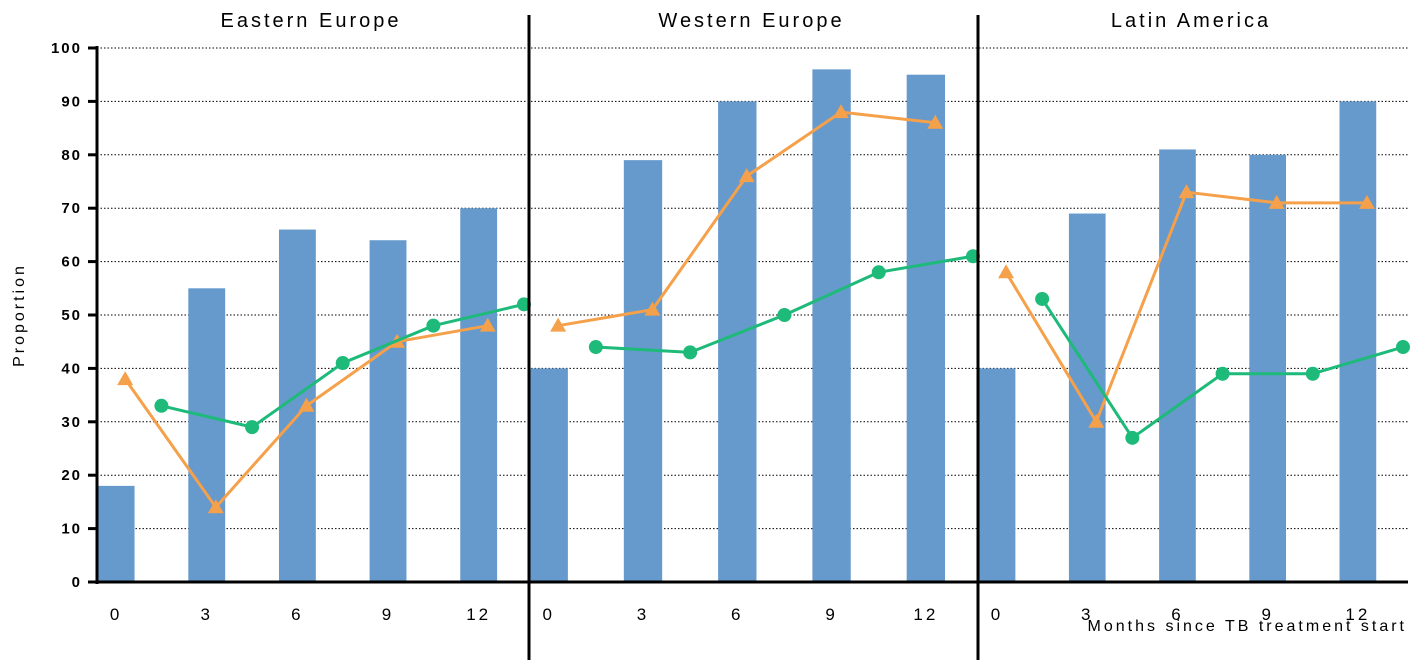  I want to click on y-tick-label: 90, so click(71, 101).